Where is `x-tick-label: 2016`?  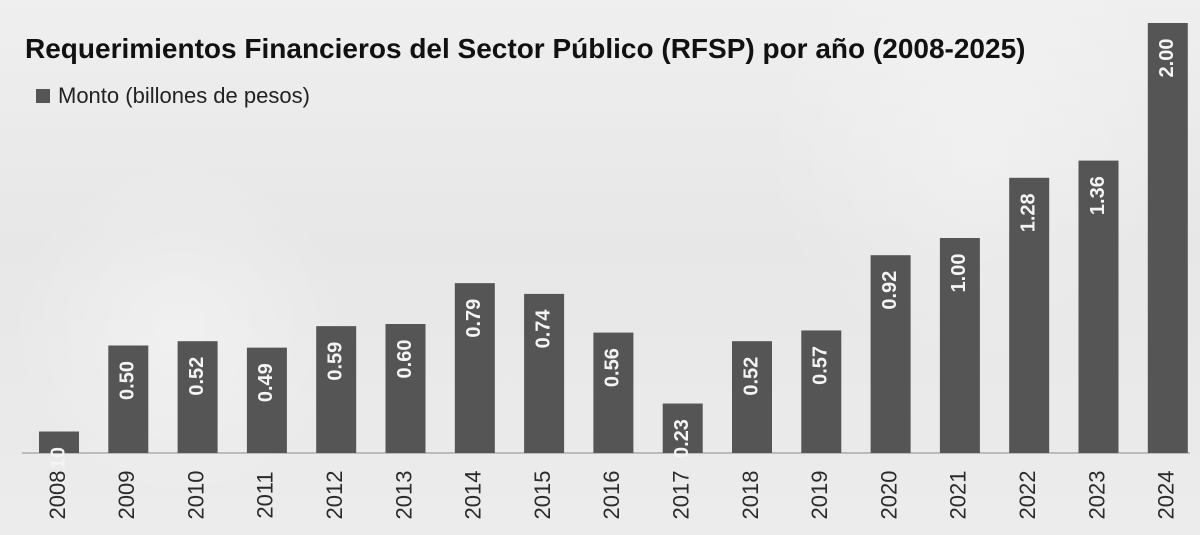
x-tick-label: 2016 is located at coordinates (611, 495).